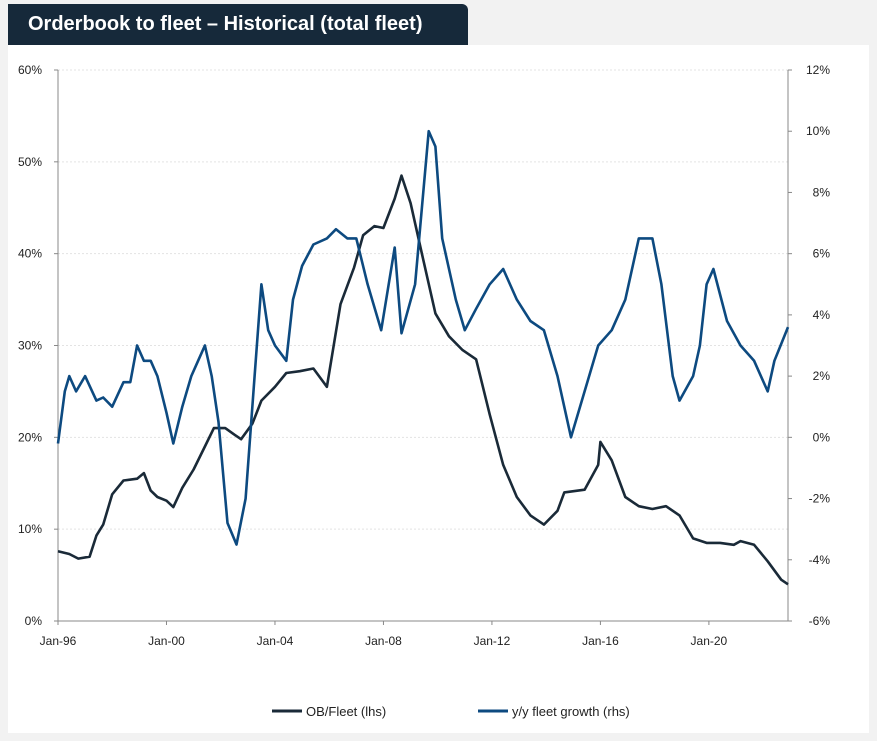 This screenshot has height=741, width=877. I want to click on y-right-tick-label: 0%, so click(822, 437).